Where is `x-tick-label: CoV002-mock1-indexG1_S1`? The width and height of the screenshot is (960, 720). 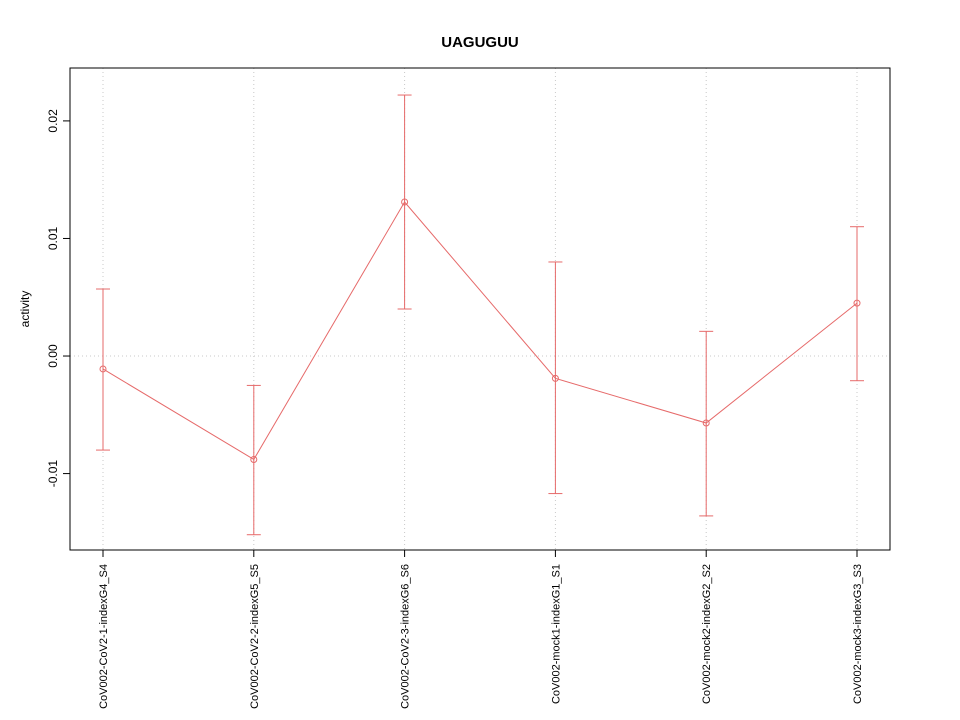 x-tick-label: CoV002-mock1-indexG1_S1 is located at coordinates (556, 634).